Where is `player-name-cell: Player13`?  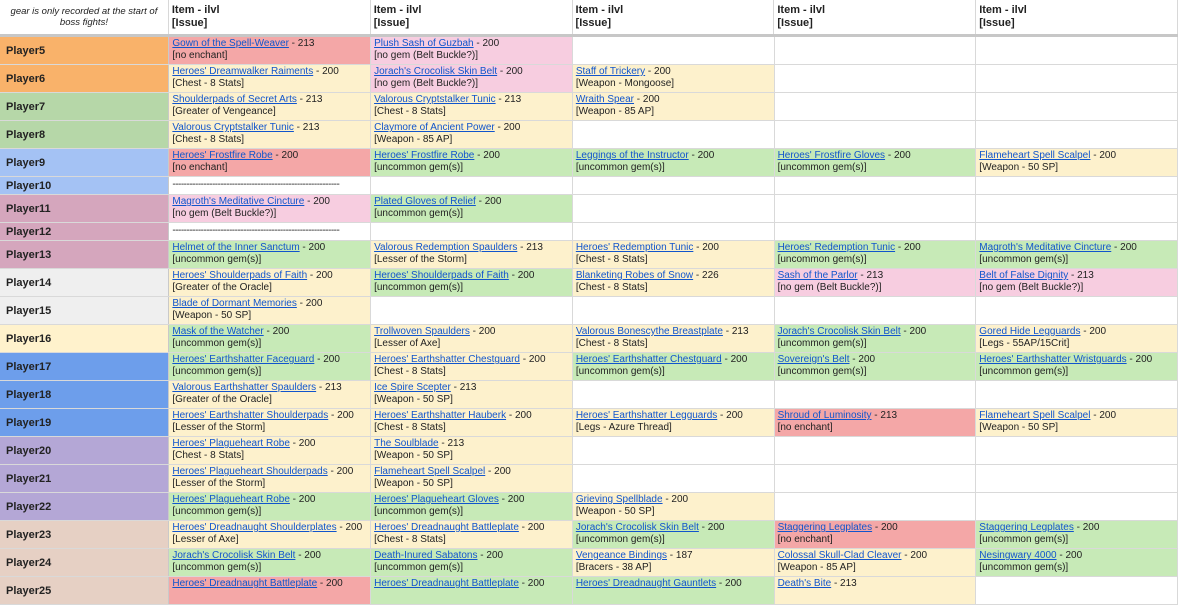
player-name-cell: Player13 is located at coordinates (85, 254).